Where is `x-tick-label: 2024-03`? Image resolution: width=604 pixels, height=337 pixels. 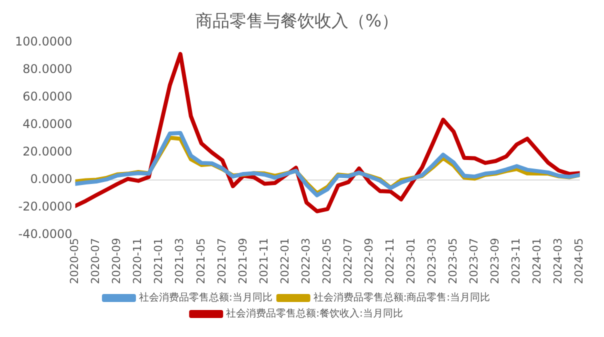
x-tick-label: 2024-03 is located at coordinates (558, 261).